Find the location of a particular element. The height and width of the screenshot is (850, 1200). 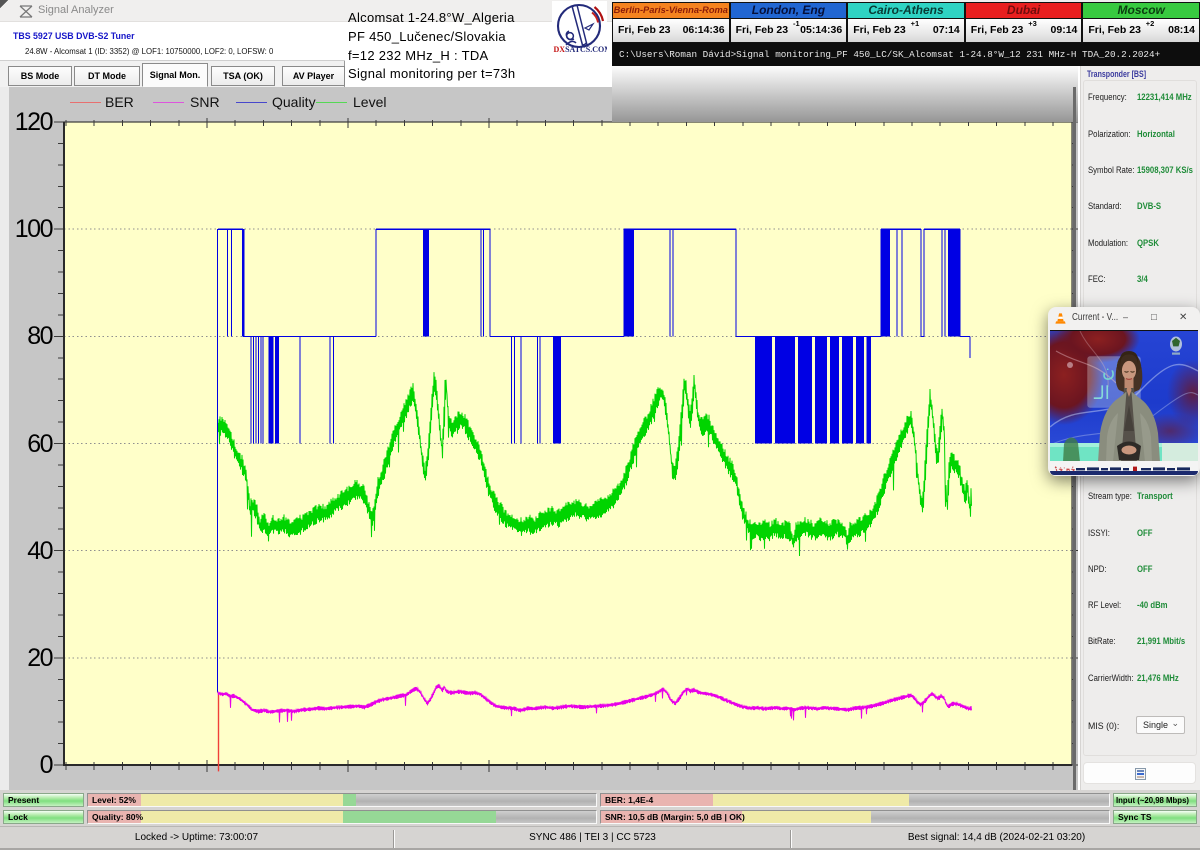

svg-text: الـ is located at coordinates (1101, 393).